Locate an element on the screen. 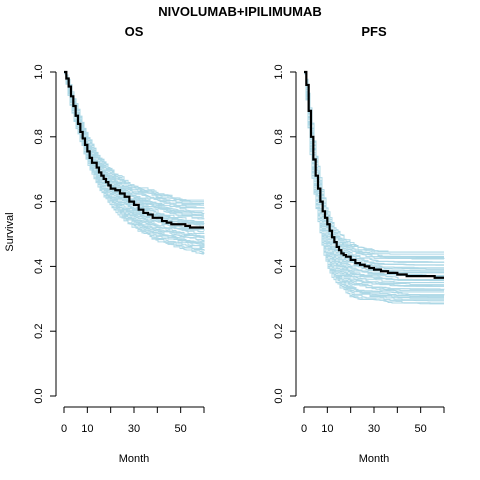 This screenshot has width=480, height=480. os-y-axis-label: Survival is located at coordinates (10, 231).